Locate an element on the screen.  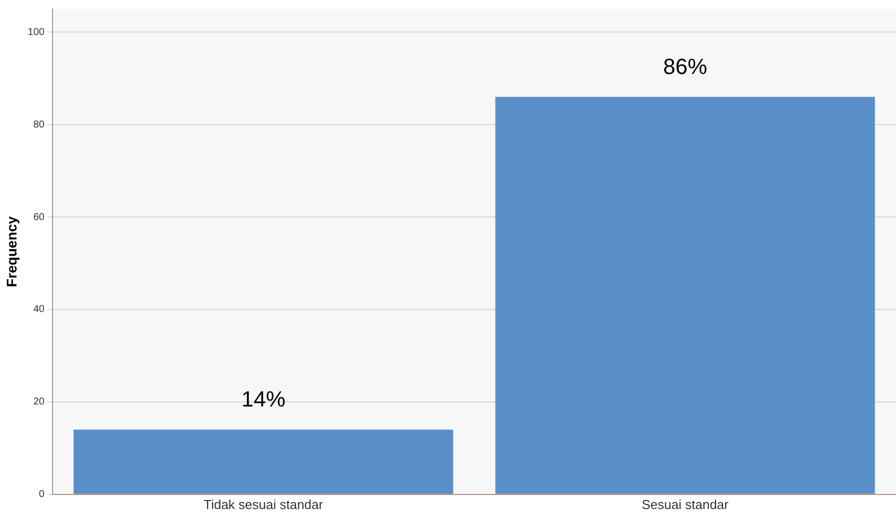
y-tick-label: 0 is located at coordinates (41, 494).